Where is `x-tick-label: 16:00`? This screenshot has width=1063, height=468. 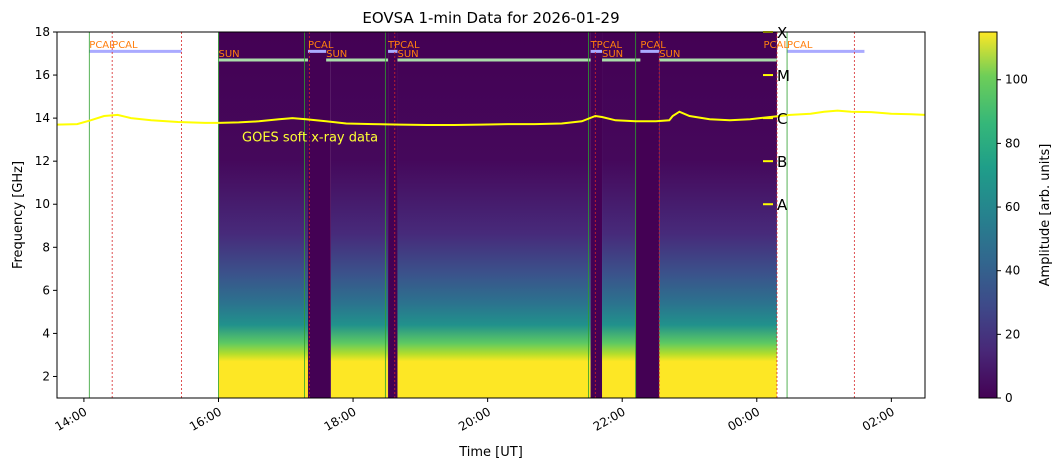
x-tick-label: 16:00 is located at coordinates (205, 418).